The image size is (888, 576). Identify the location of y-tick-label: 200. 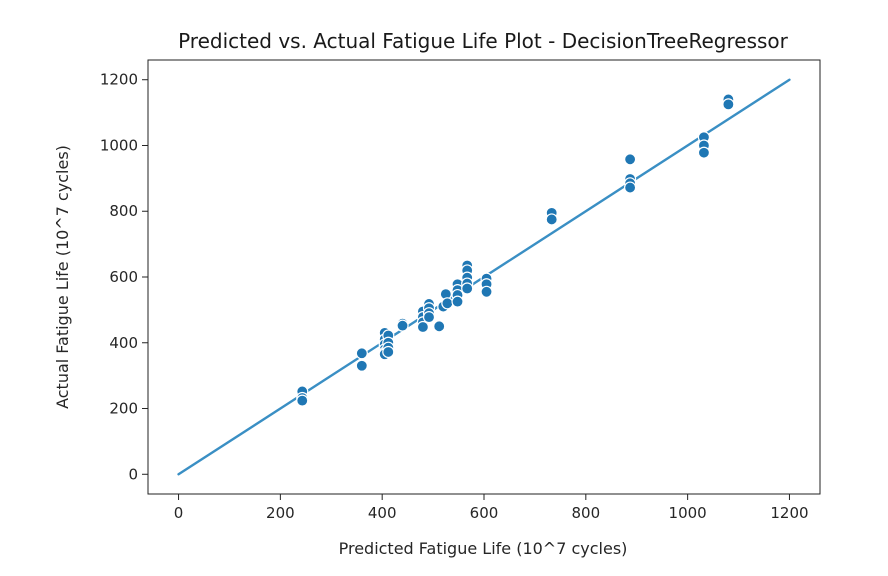
(123, 409).